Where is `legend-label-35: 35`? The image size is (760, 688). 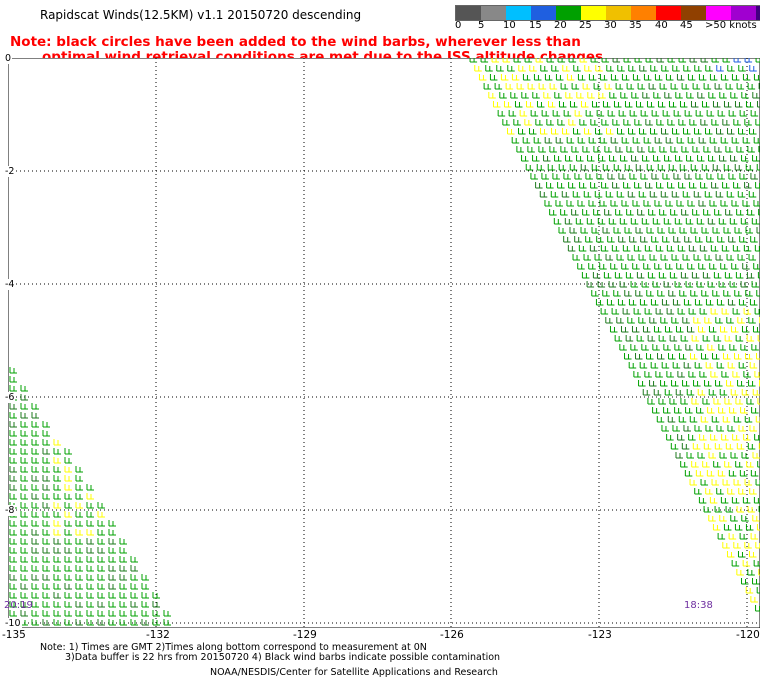 legend-label-35: 35 is located at coordinates (635, 25).